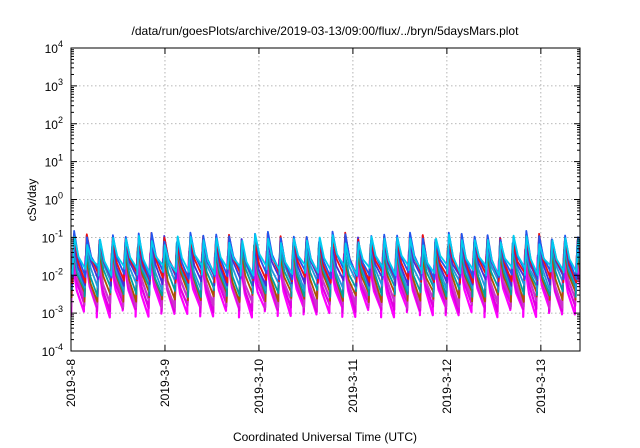 This screenshot has height=448, width=640. Describe the element at coordinates (541, 386) in the screenshot. I see `x-tick-label: 2019-3-13` at that location.